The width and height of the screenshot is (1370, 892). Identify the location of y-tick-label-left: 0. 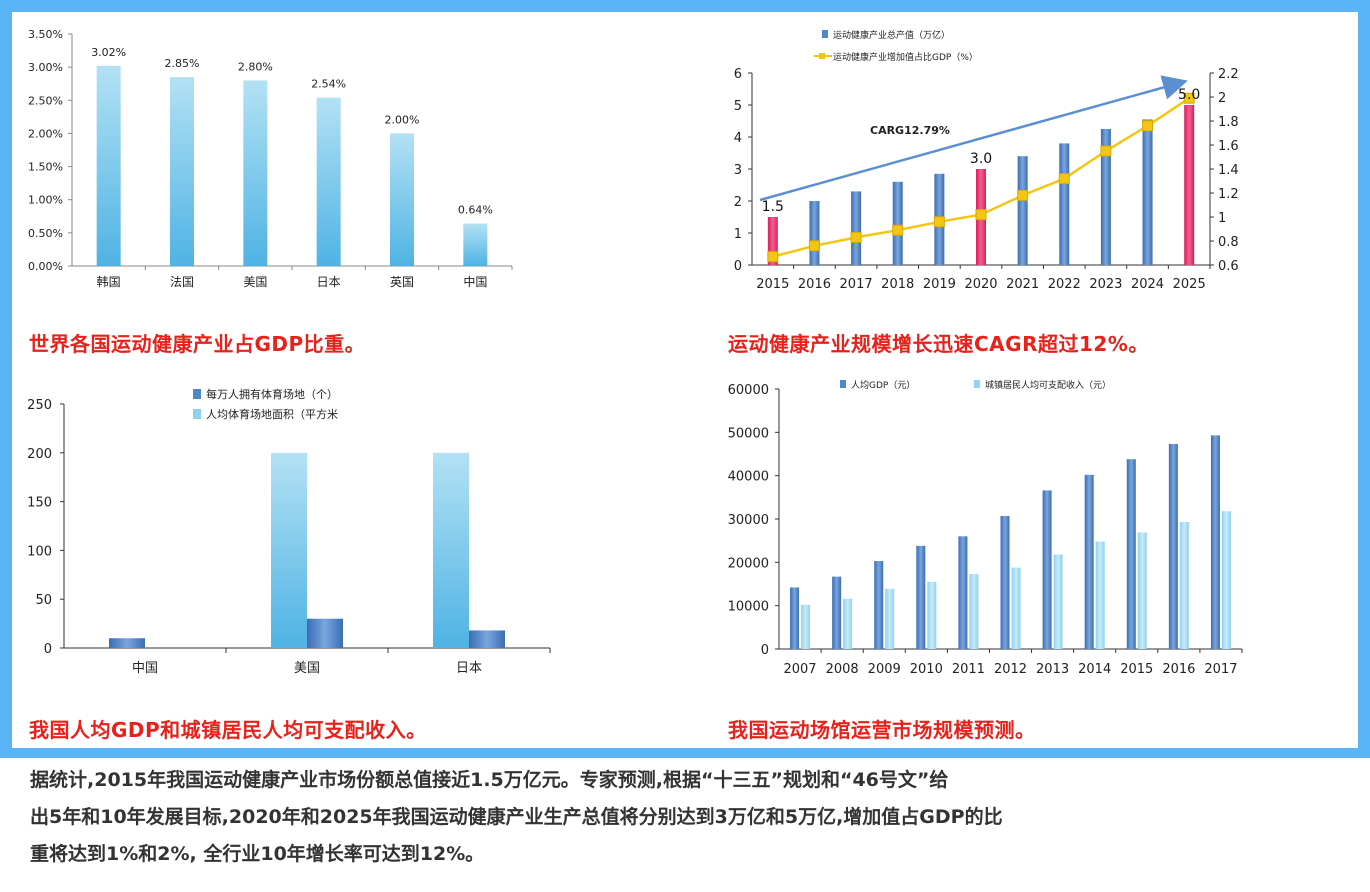
(738, 266).